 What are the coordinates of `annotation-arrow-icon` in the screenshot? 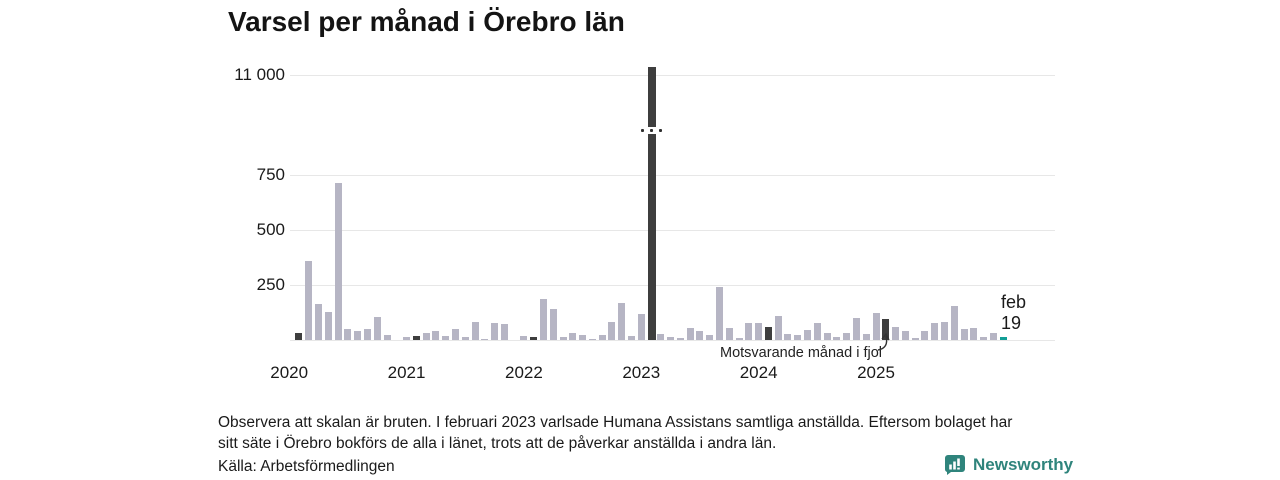 It's located at (883, 341).